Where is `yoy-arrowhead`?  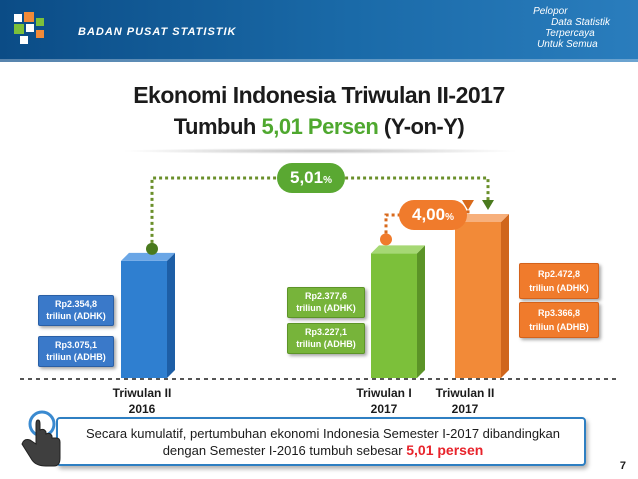 yoy-arrowhead is located at coordinates (488, 204).